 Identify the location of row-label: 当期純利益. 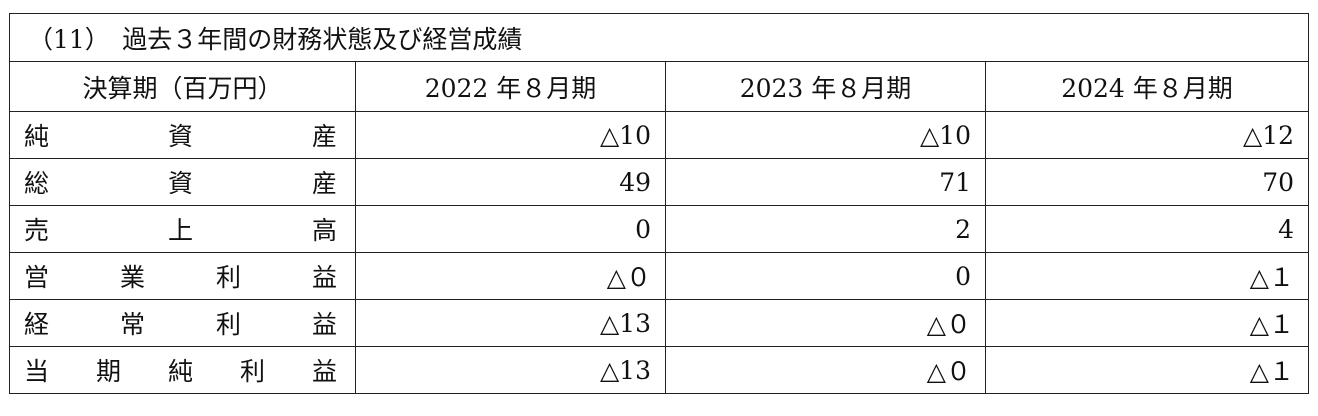
(182, 370).